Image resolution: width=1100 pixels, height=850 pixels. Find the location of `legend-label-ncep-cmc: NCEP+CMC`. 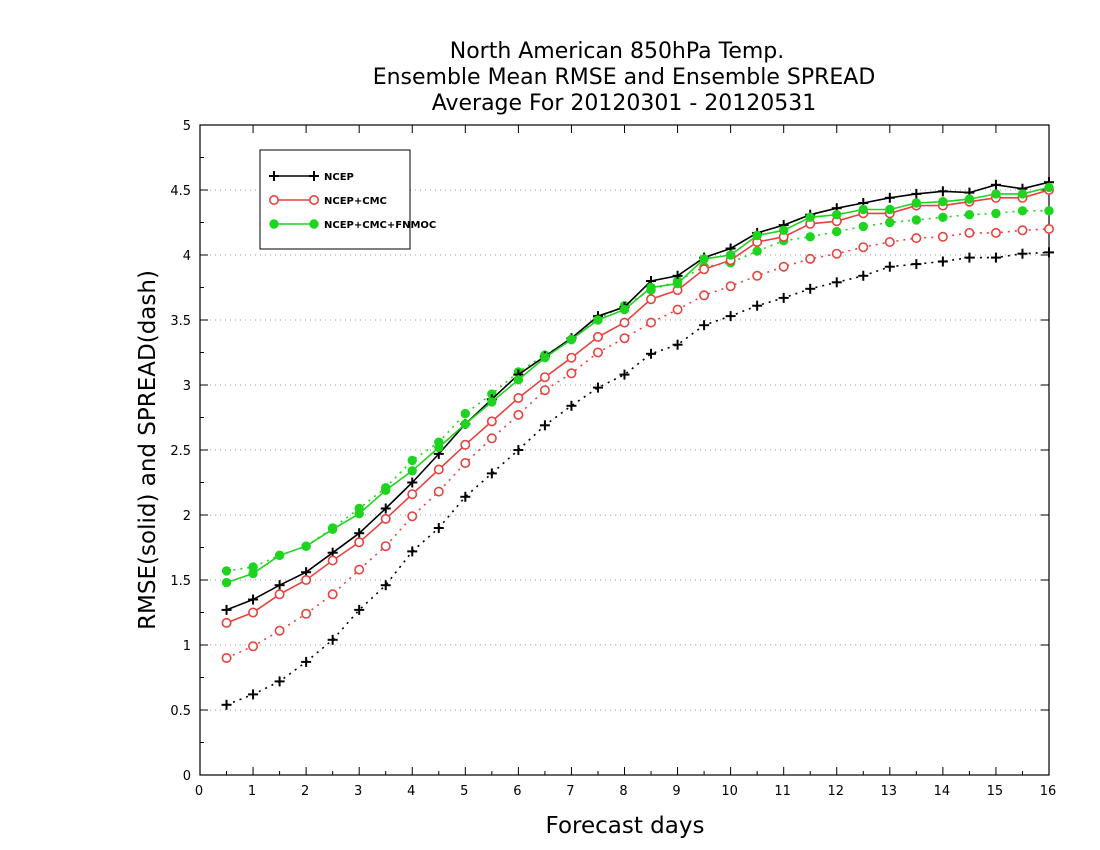

legend-label-ncep-cmc: NCEP+CMC is located at coordinates (355, 201).